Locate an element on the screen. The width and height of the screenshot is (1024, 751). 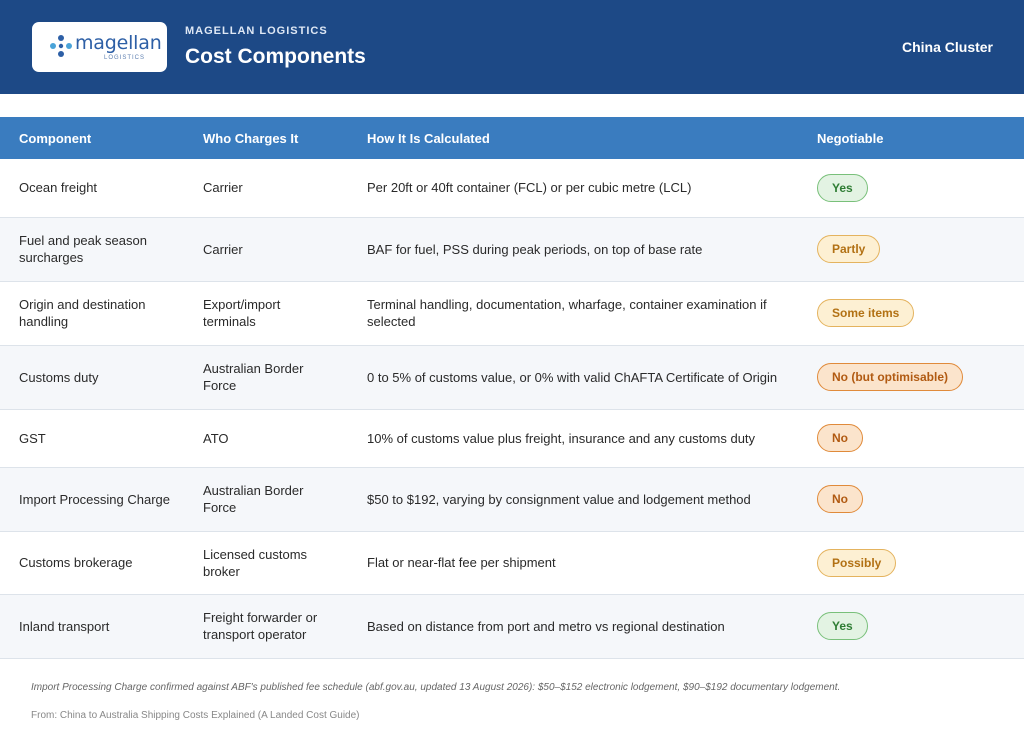
component-cell: Origin and destination handling is located at coordinates (92, 313).